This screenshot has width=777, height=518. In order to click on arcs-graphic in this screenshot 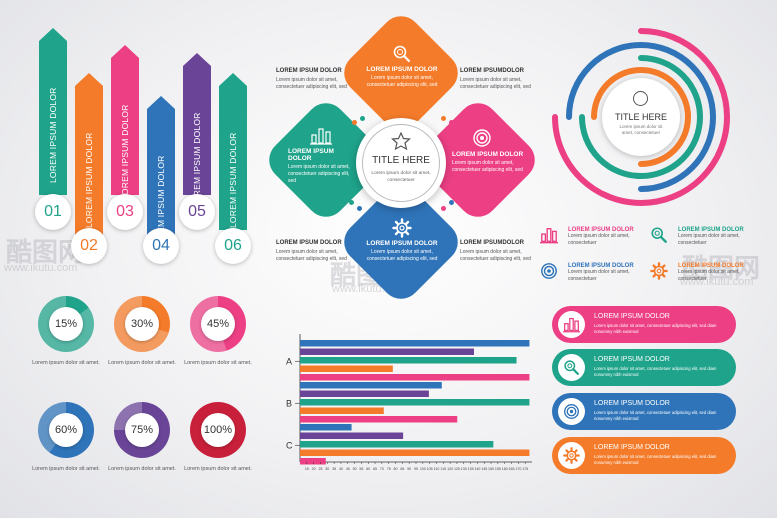, I will do `click(641, 117)`.